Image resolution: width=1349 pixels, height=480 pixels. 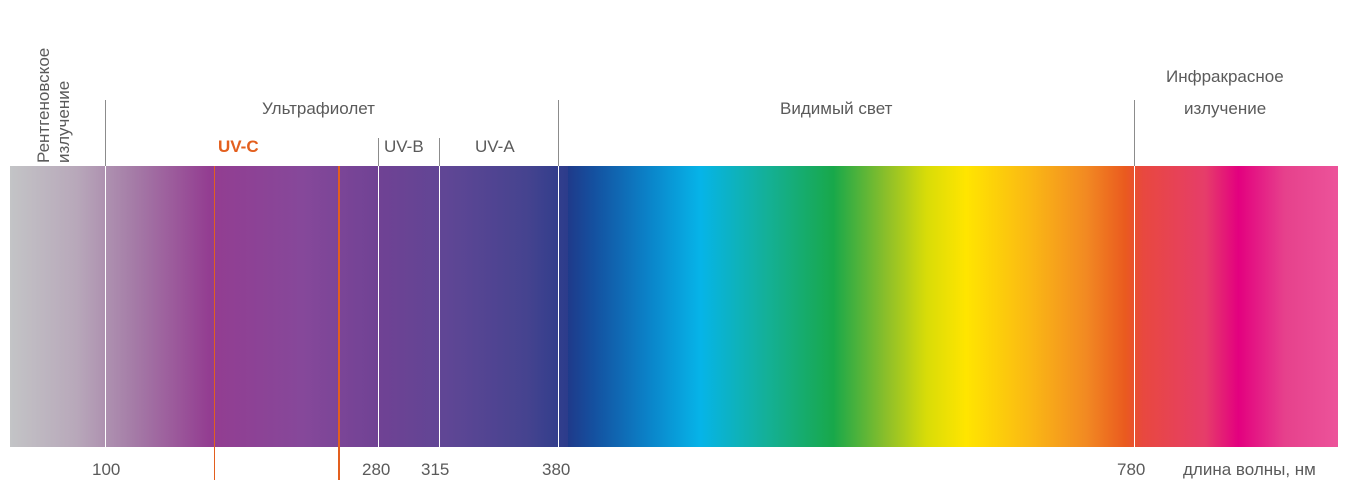 I want to click on uvb-label: UV-B, so click(x=404, y=146).